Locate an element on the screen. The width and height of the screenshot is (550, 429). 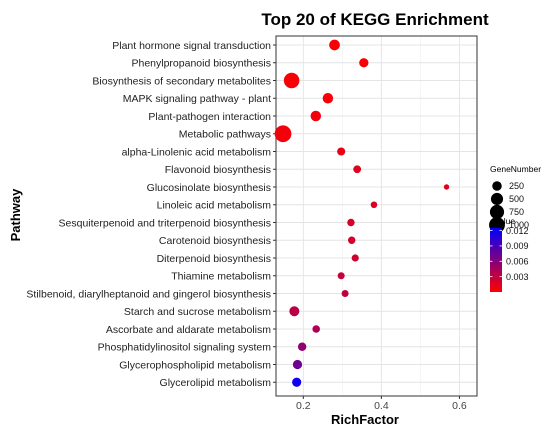
y-tick-label: MAPK signaling pathway - plant is located at coordinates (197, 99).